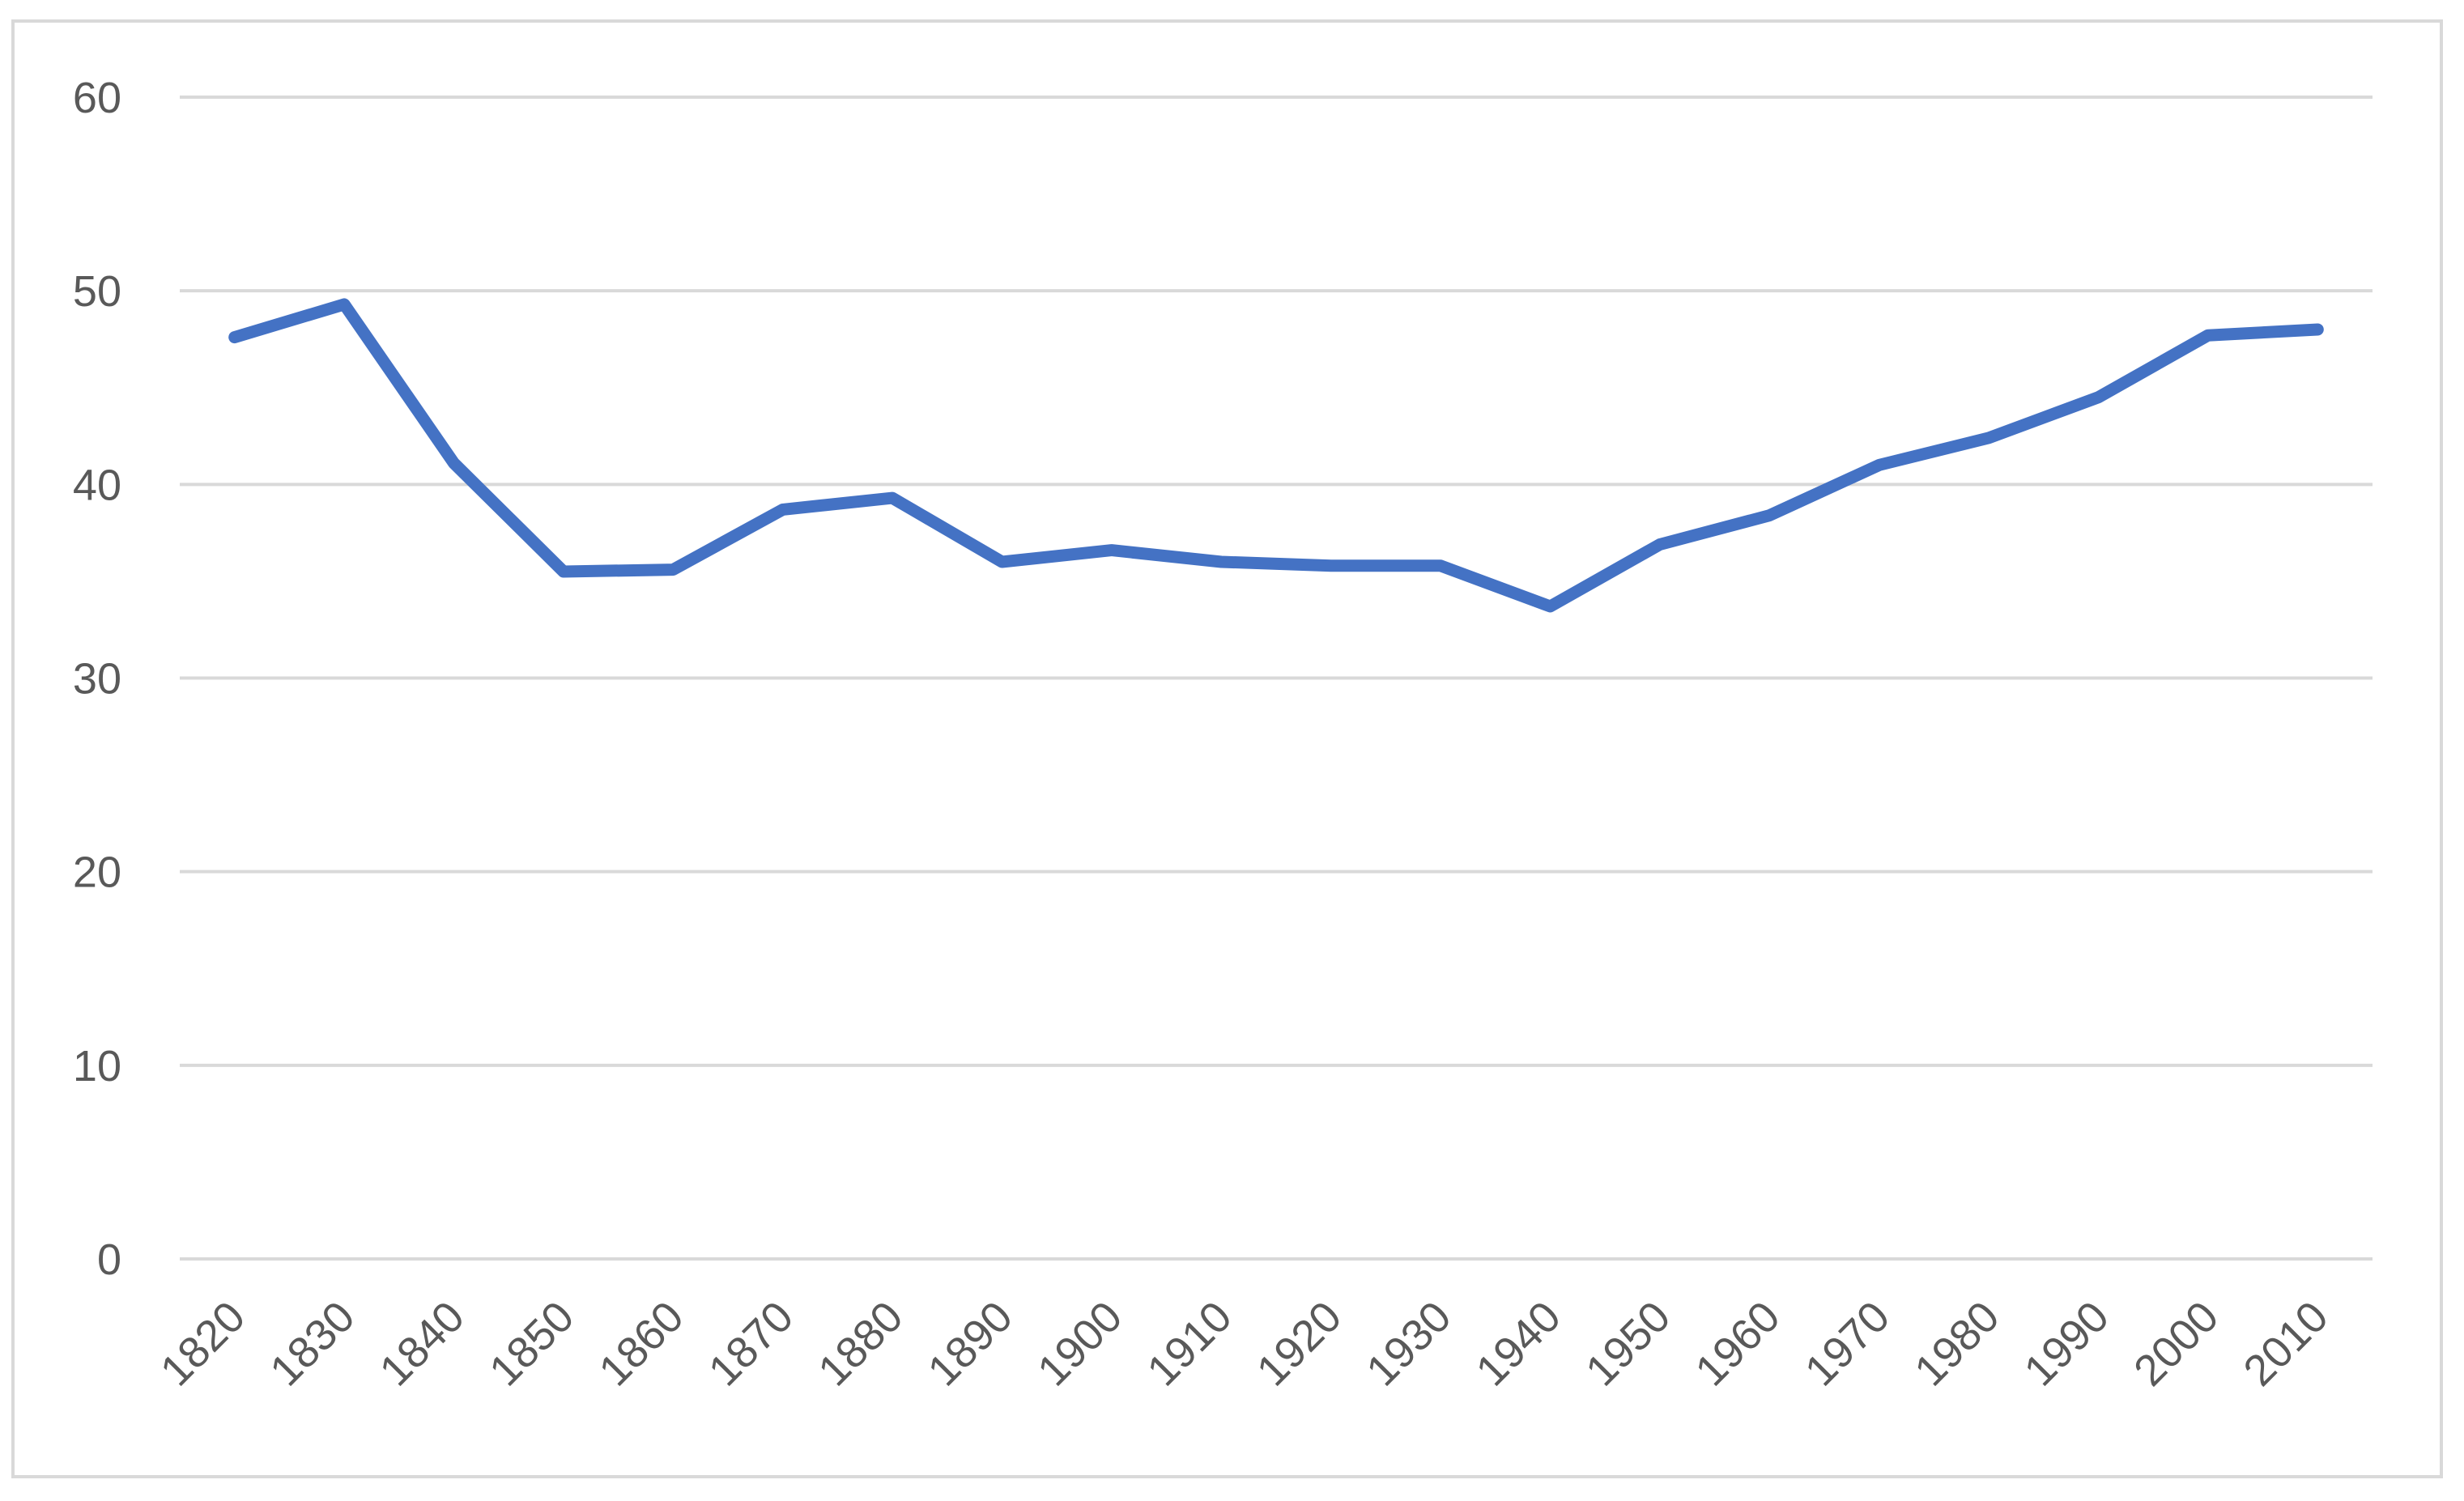  Describe the element at coordinates (640, 1343) in the screenshot. I see `x-tick-label: 1860` at that location.